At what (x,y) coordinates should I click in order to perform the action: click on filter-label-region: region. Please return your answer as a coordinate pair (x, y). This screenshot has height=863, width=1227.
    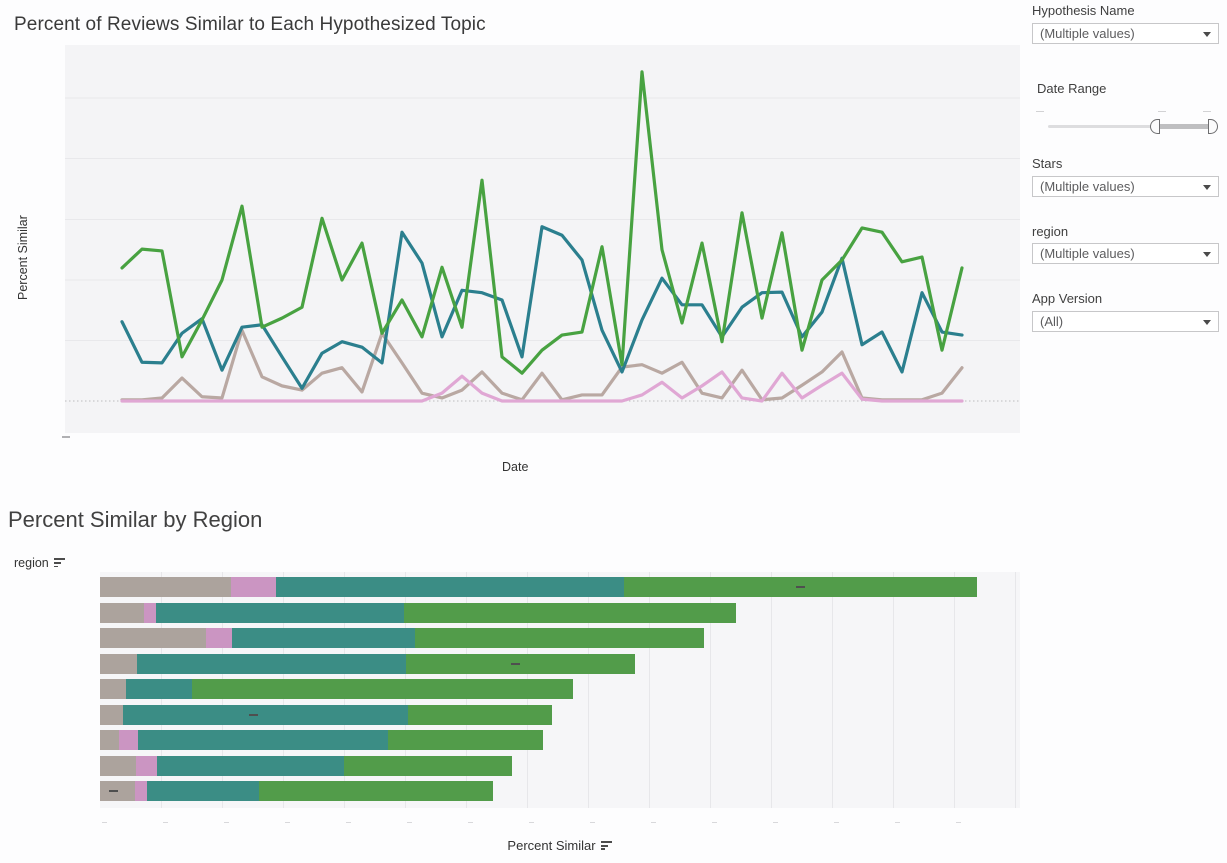
    Looking at the image, I should click on (1050, 231).